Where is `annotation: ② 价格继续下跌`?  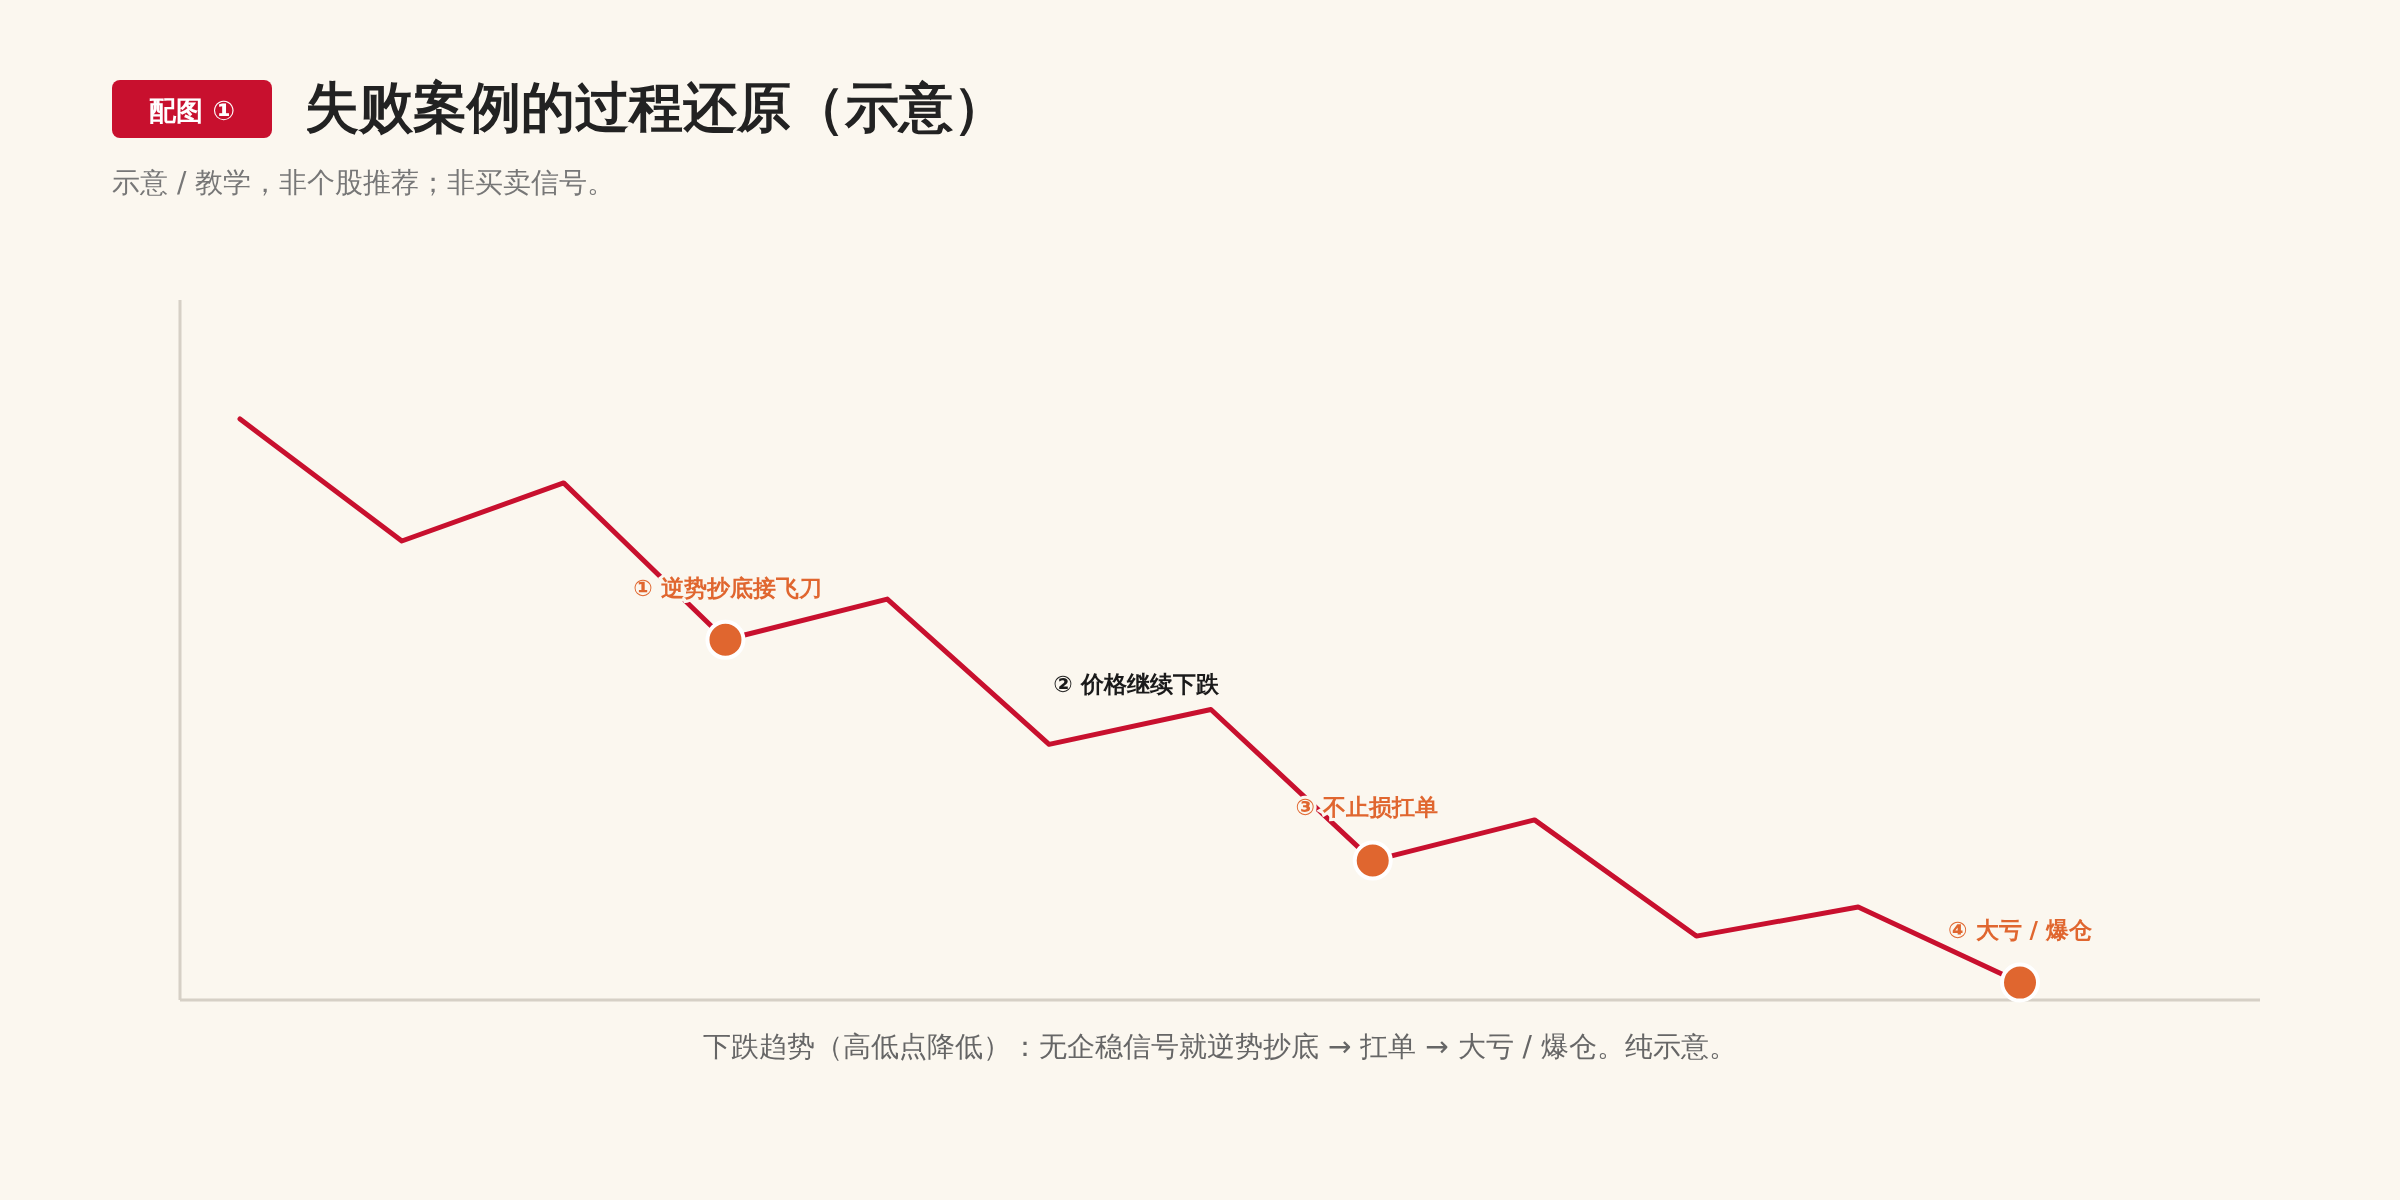
annotation: ② 价格继续下跌 is located at coordinates (1136, 683).